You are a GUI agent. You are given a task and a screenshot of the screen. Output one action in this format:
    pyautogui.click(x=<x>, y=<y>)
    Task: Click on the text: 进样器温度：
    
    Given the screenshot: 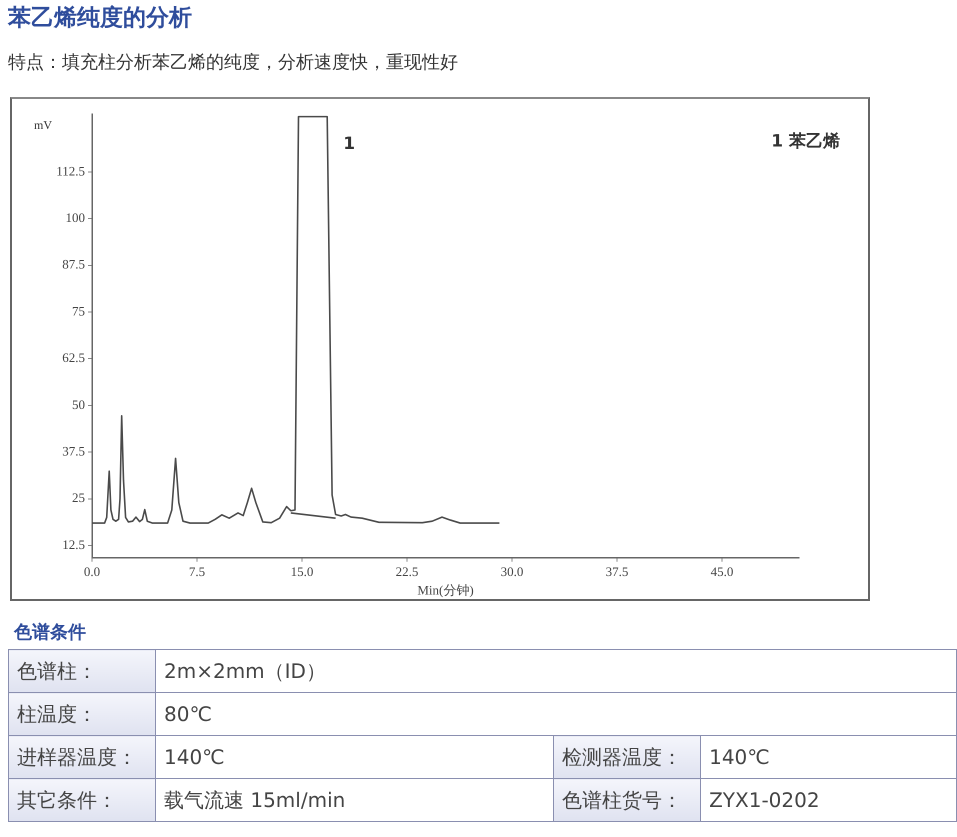 What is the action you would take?
    pyautogui.click(x=82, y=757)
    